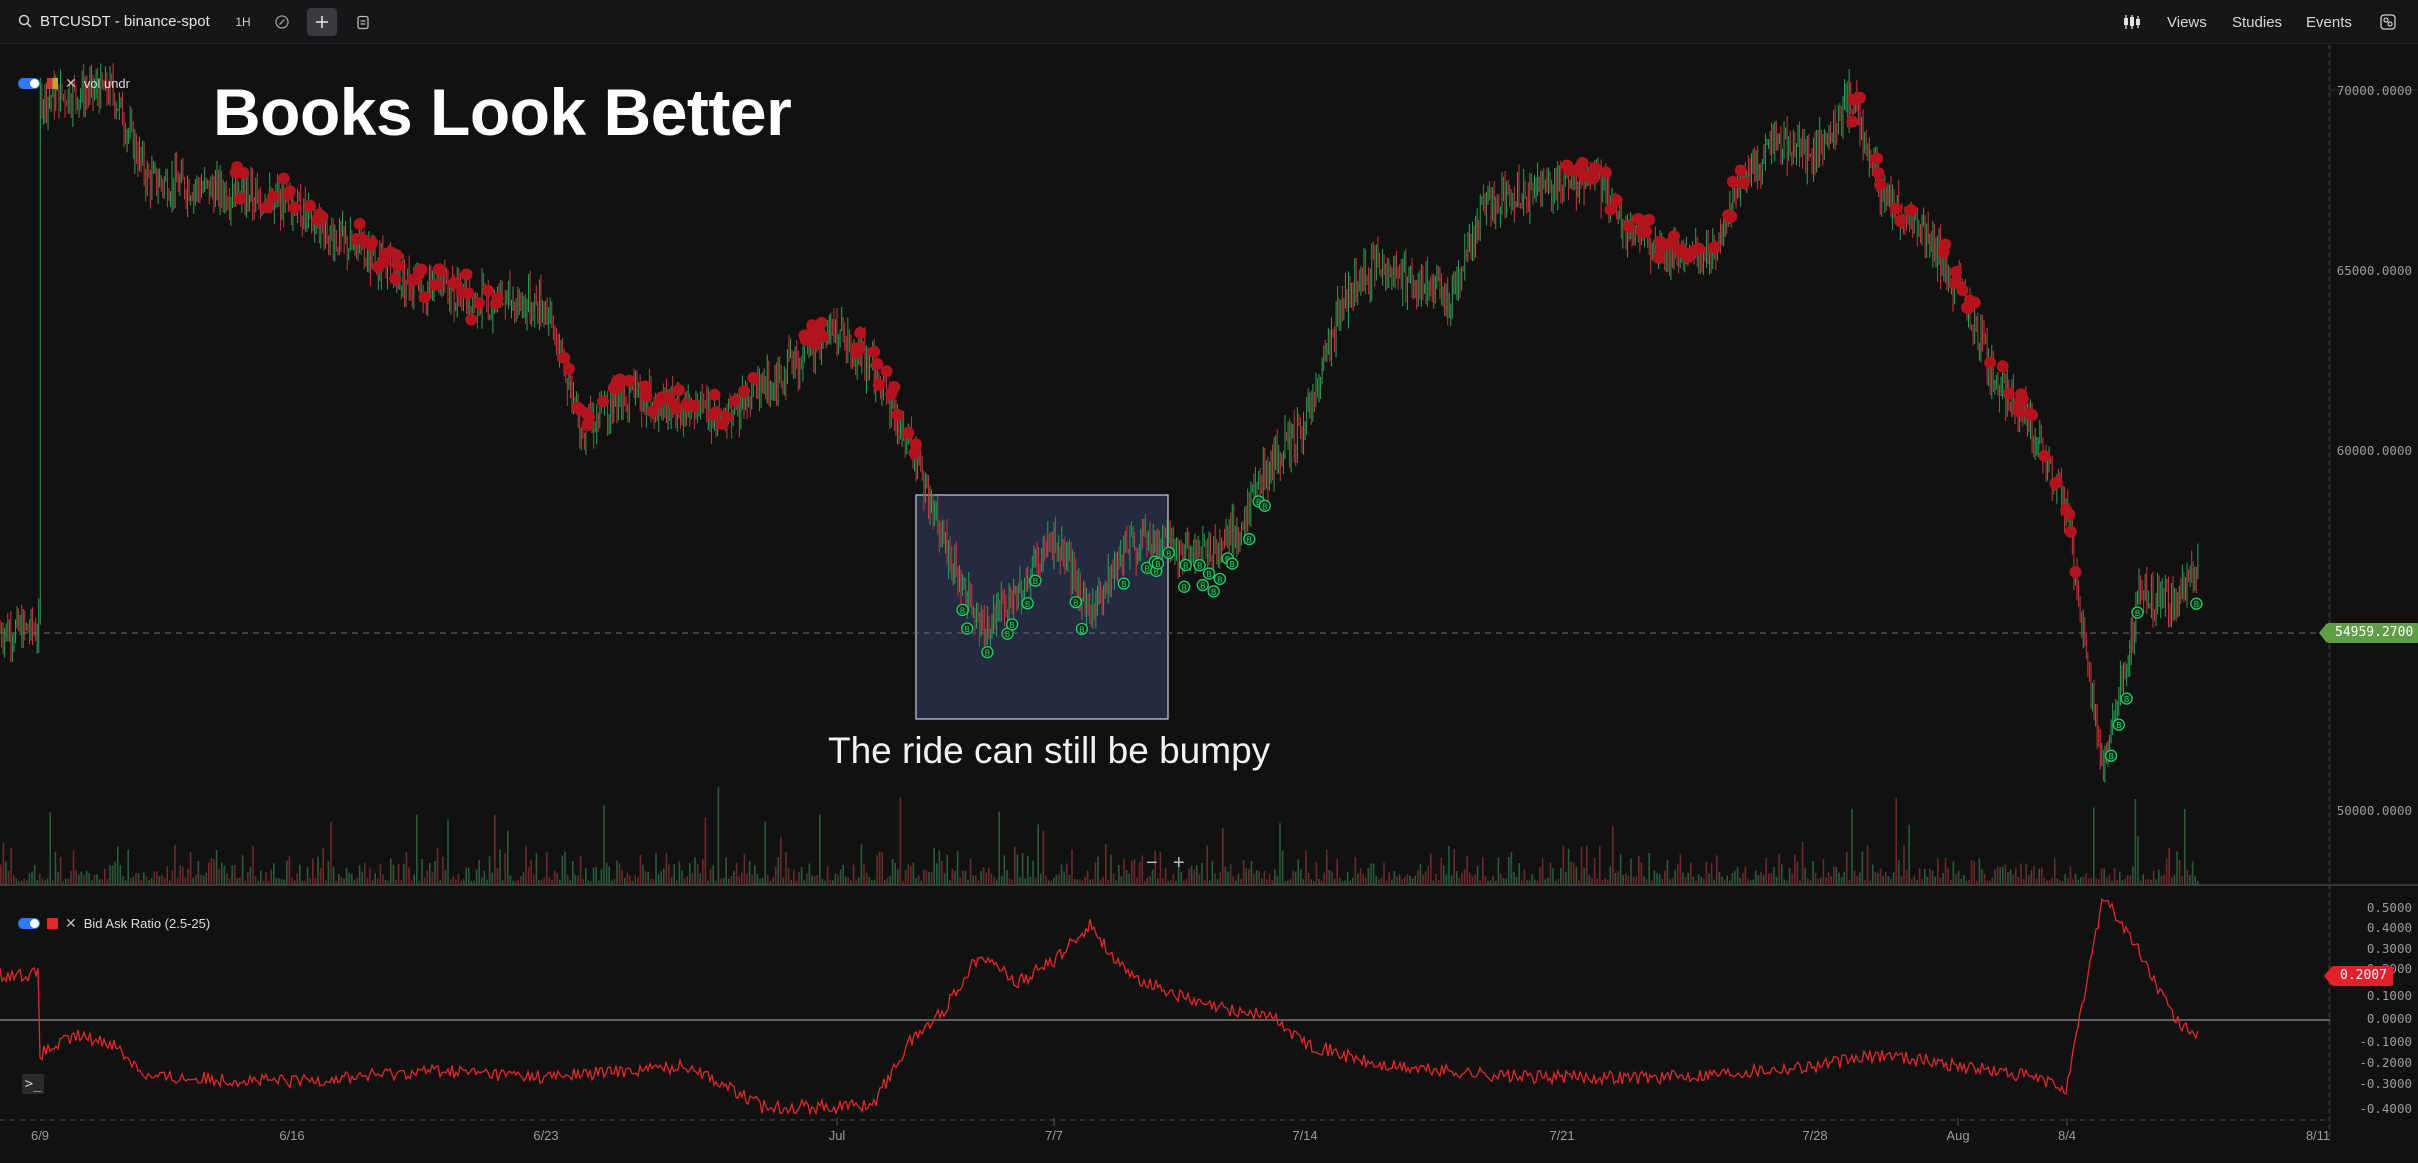  I want to click on zoom-out-button: −, so click(1152, 863).